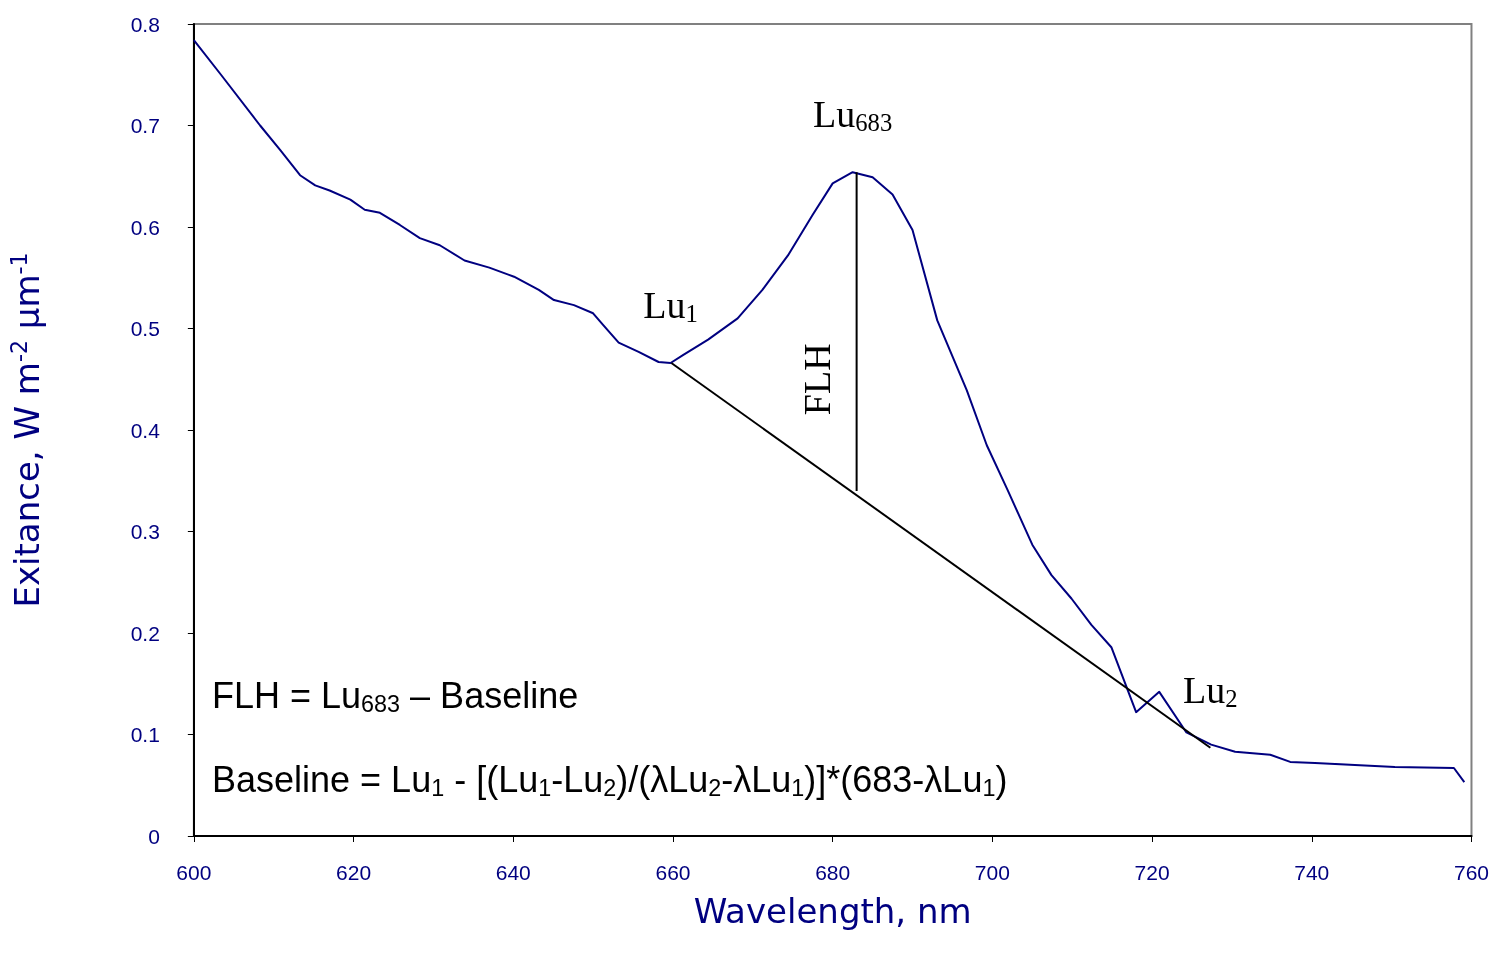 This screenshot has width=1492, height=956. Describe the element at coordinates (145, 734) in the screenshot. I see `y-tick-label: 0.1` at that location.